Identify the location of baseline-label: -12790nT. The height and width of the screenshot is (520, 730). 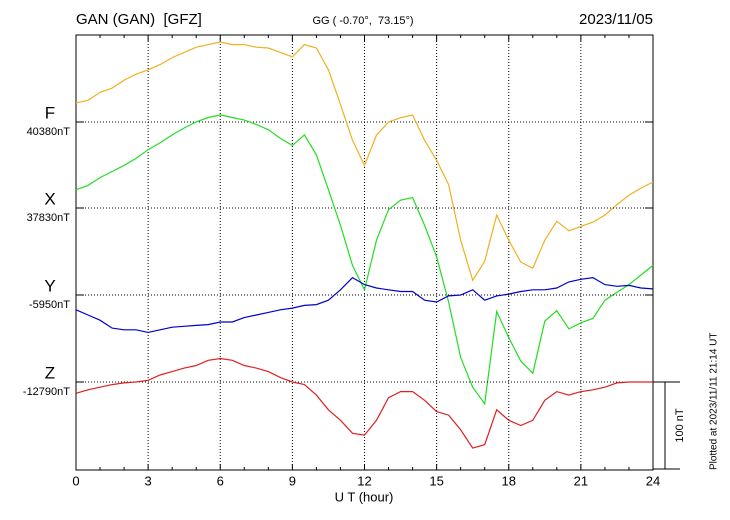
(46, 392).